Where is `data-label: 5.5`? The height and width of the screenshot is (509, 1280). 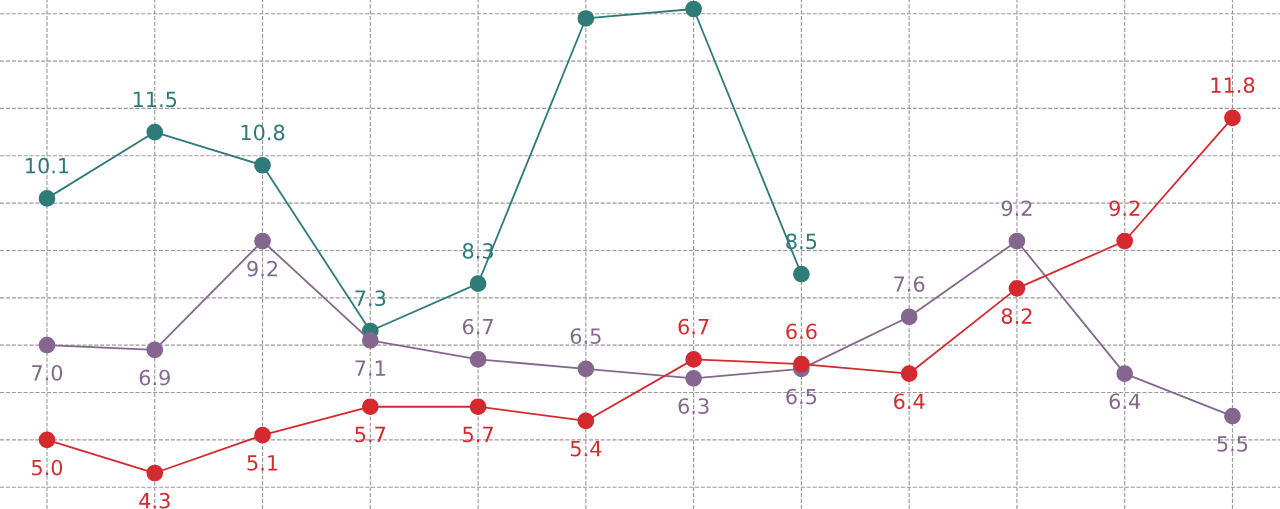 data-label: 5.5 is located at coordinates (1232, 444).